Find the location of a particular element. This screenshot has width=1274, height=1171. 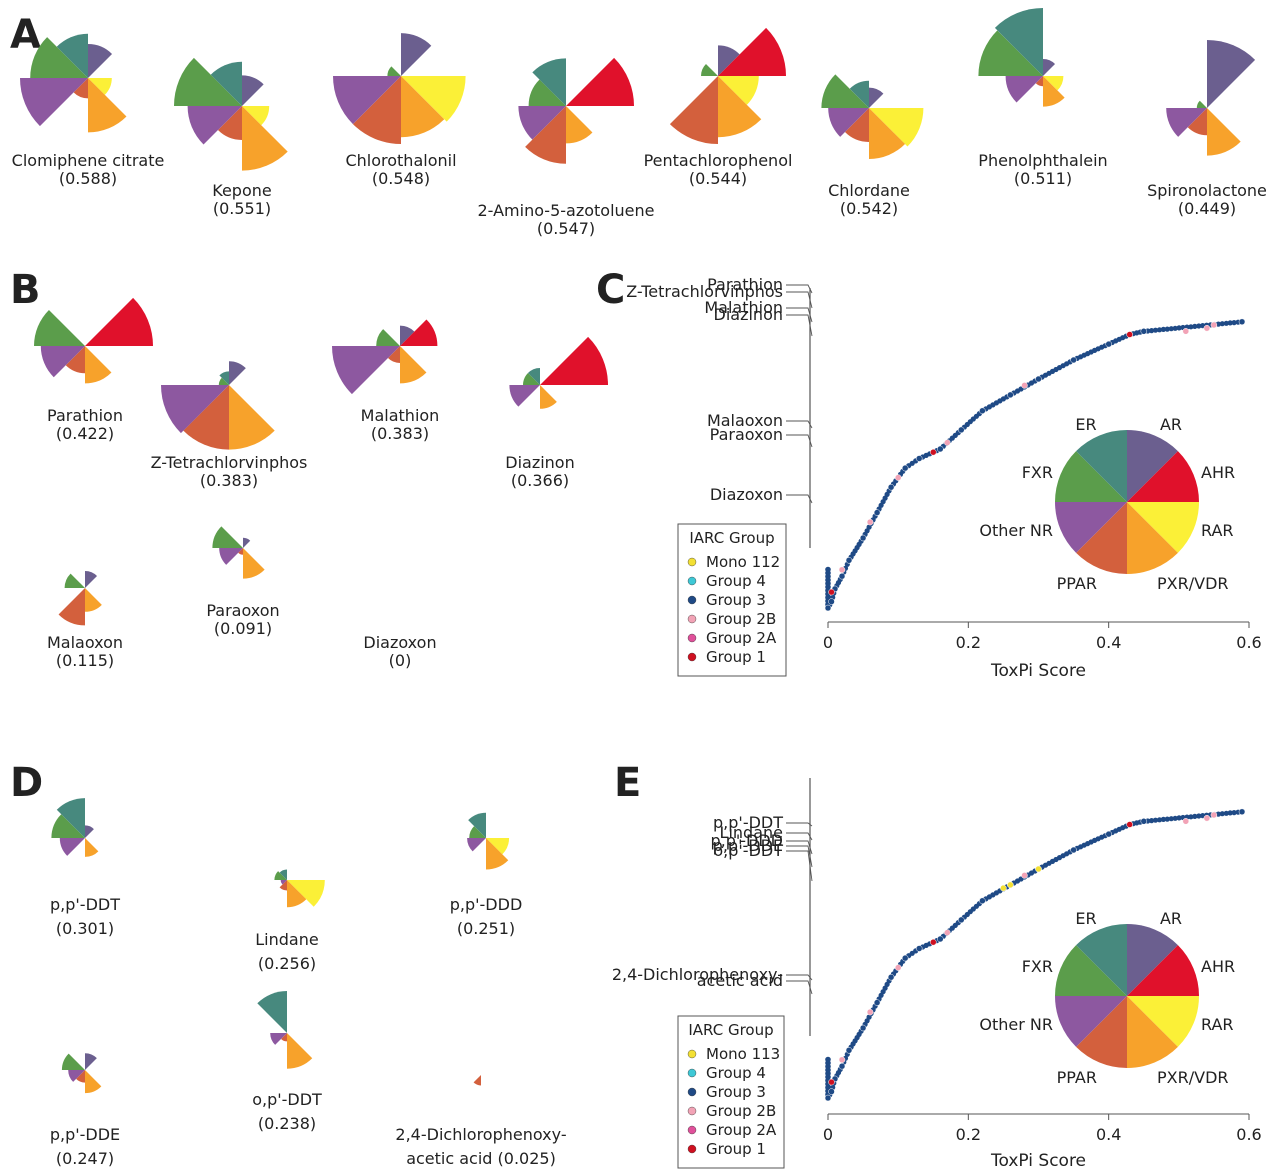

x-tick-label: 0 is located at coordinates (828, 1134).